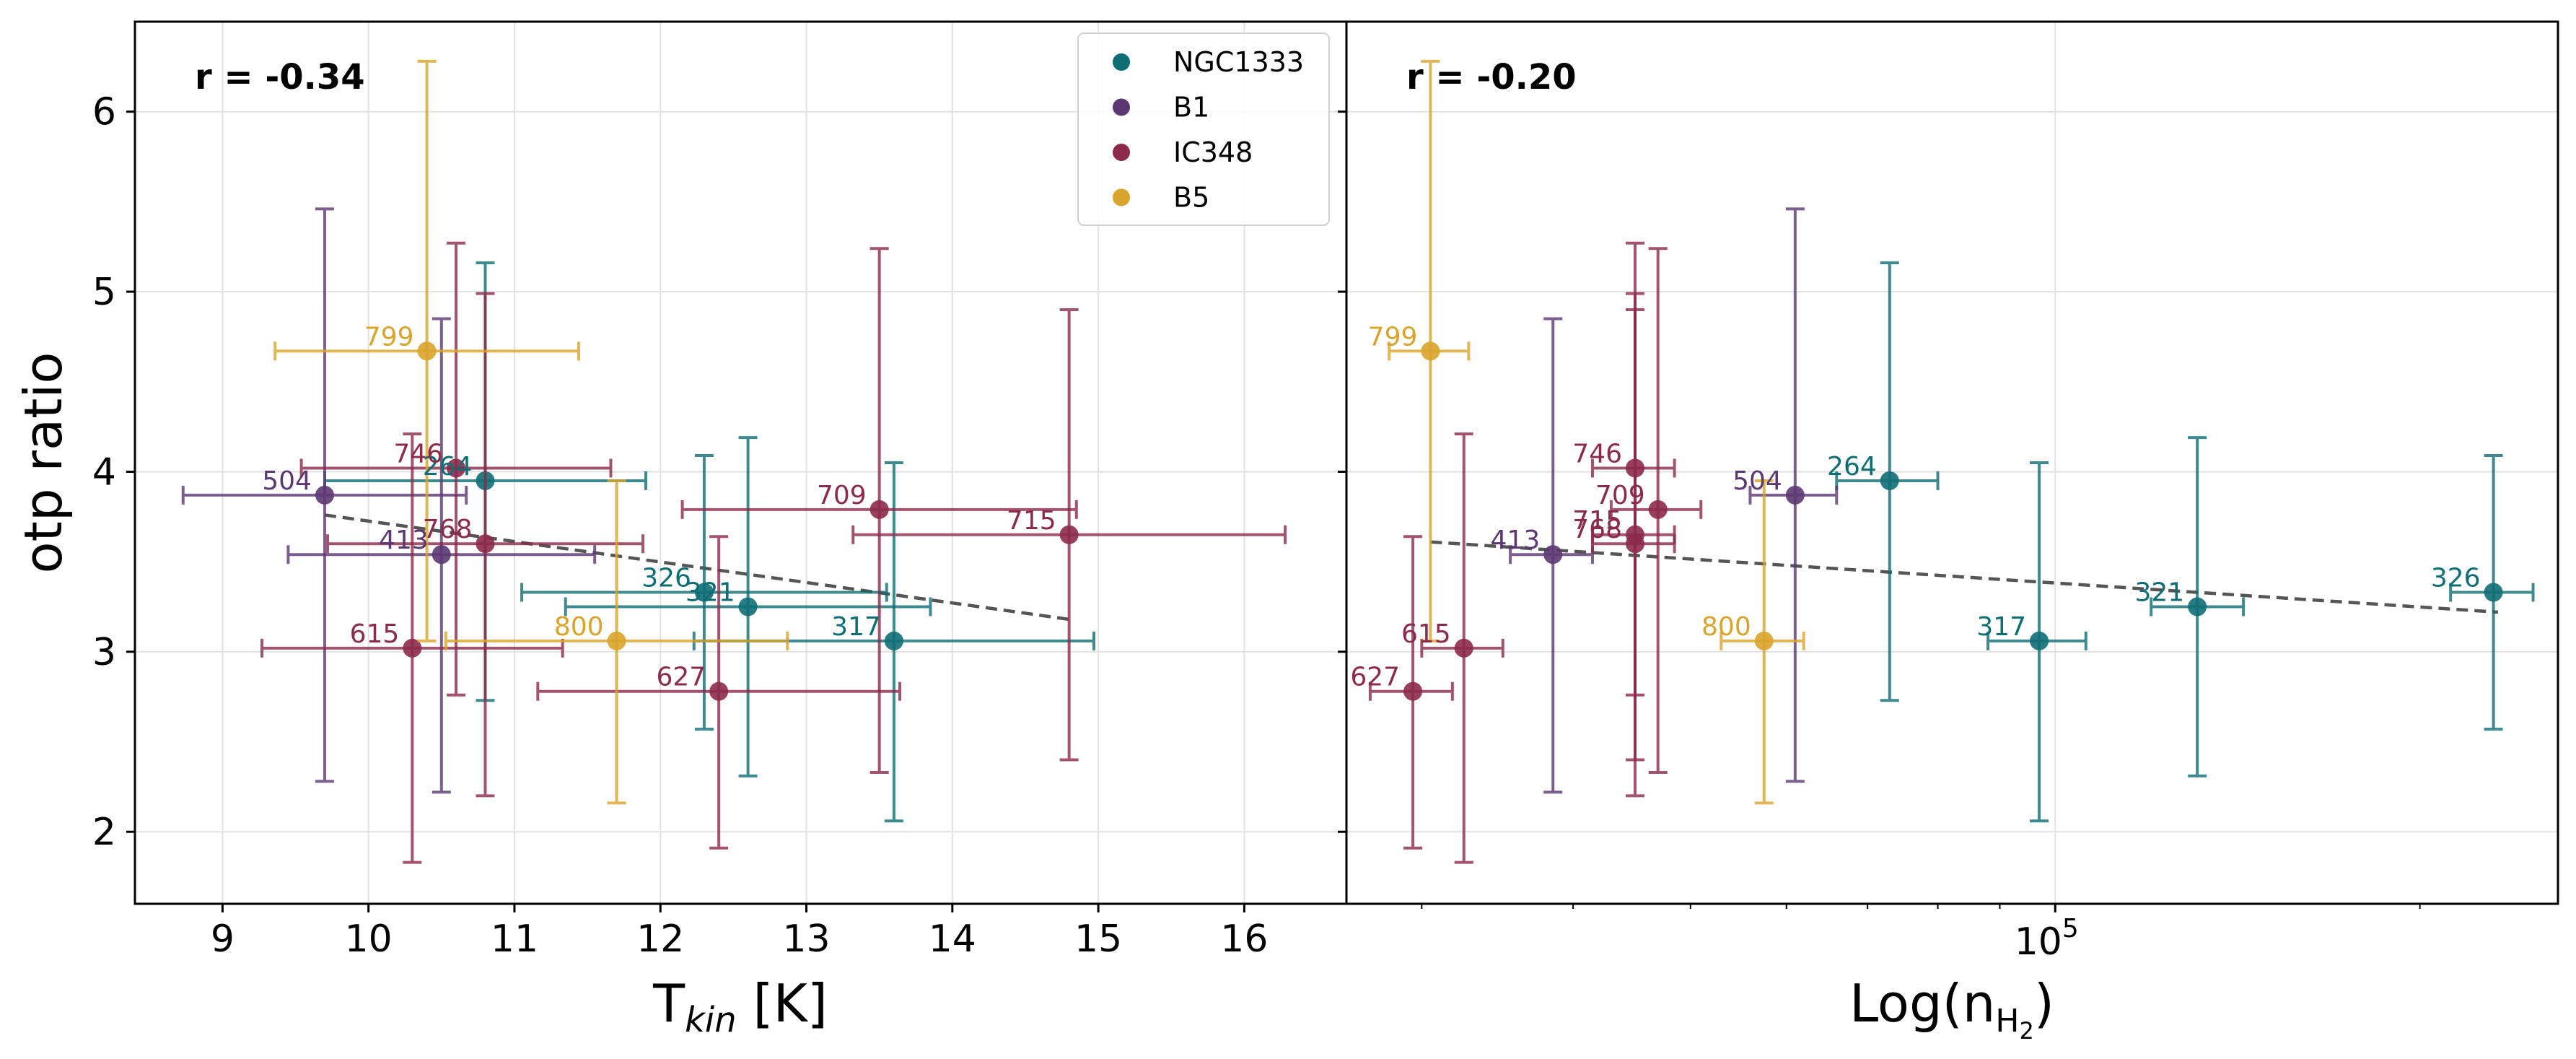 This screenshot has height=1059, width=2576. Describe the element at coordinates (740, 1006) in the screenshot. I see `x-axis-label-left: Tkin [K]` at that location.